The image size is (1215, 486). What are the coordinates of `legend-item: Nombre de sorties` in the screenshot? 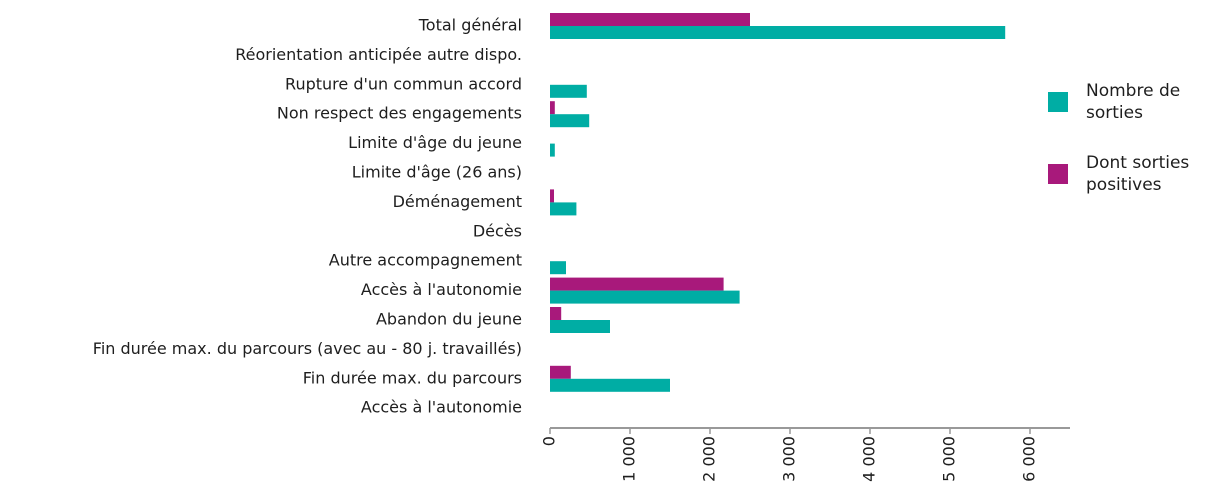 It's located at (1129, 102).